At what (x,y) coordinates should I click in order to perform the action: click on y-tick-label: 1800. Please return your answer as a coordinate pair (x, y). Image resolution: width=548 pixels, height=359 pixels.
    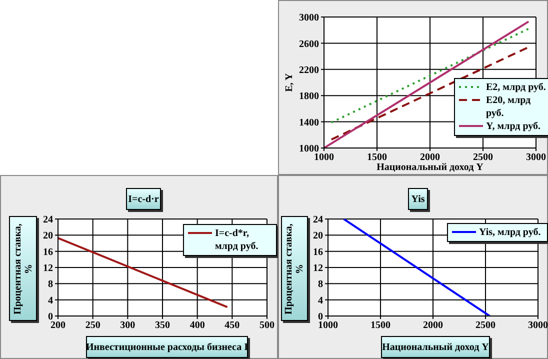
    Looking at the image, I should click on (309, 96).